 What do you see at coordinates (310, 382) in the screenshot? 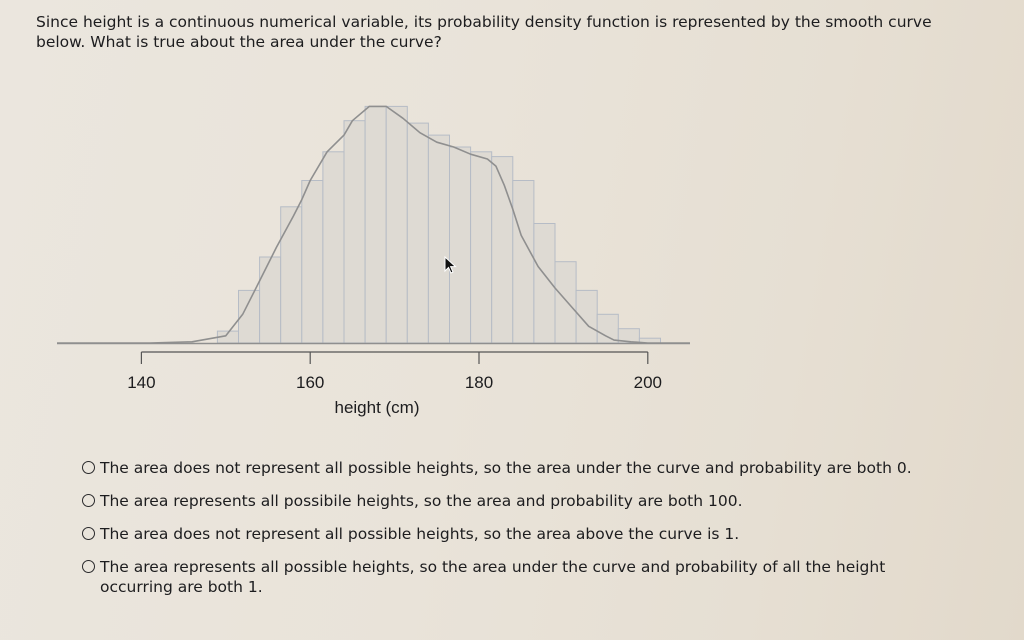
I see `x-tick-label: 160` at bounding box center [310, 382].